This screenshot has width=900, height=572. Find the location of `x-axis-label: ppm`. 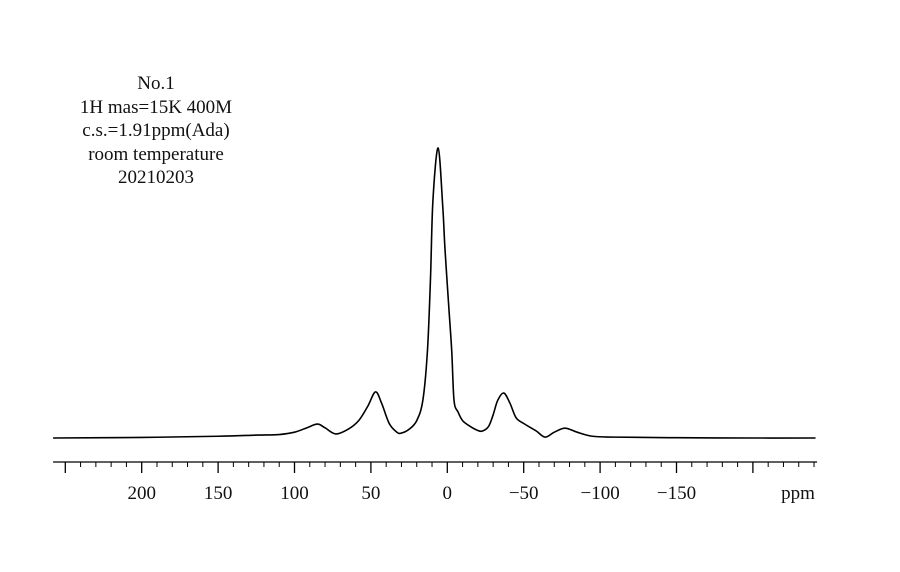

x-axis-label: ppm is located at coordinates (798, 493).